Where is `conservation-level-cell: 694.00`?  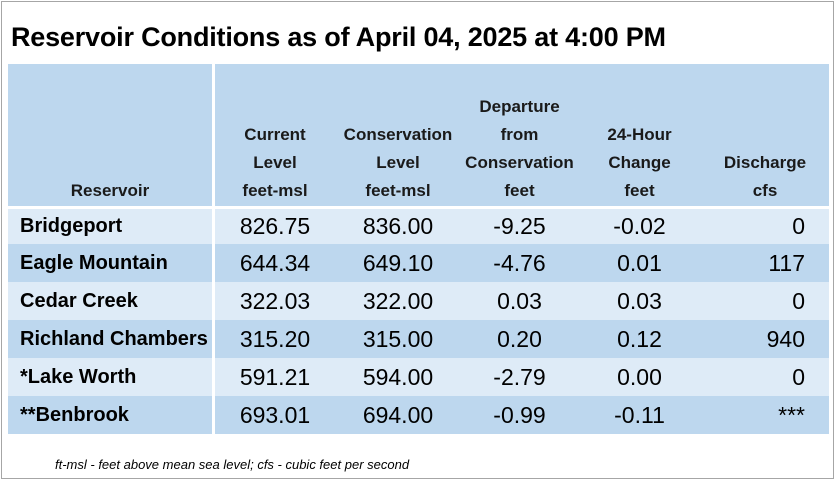 conservation-level-cell: 694.00 is located at coordinates (398, 415).